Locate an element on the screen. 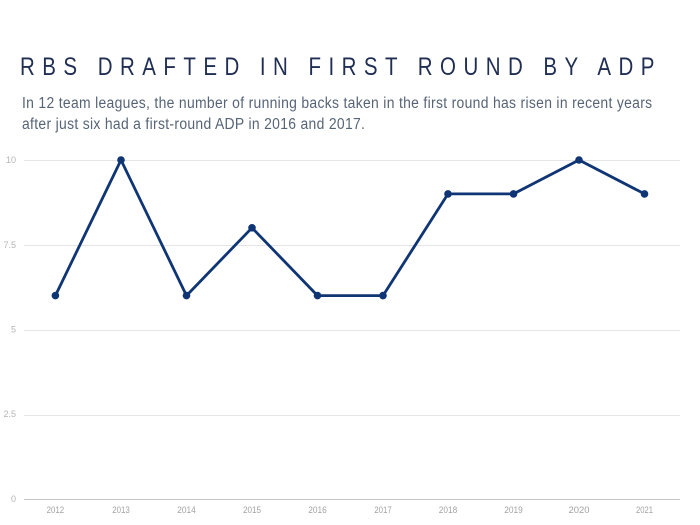 The width and height of the screenshot is (700, 525). svg-text: 2017 is located at coordinates (383, 510).